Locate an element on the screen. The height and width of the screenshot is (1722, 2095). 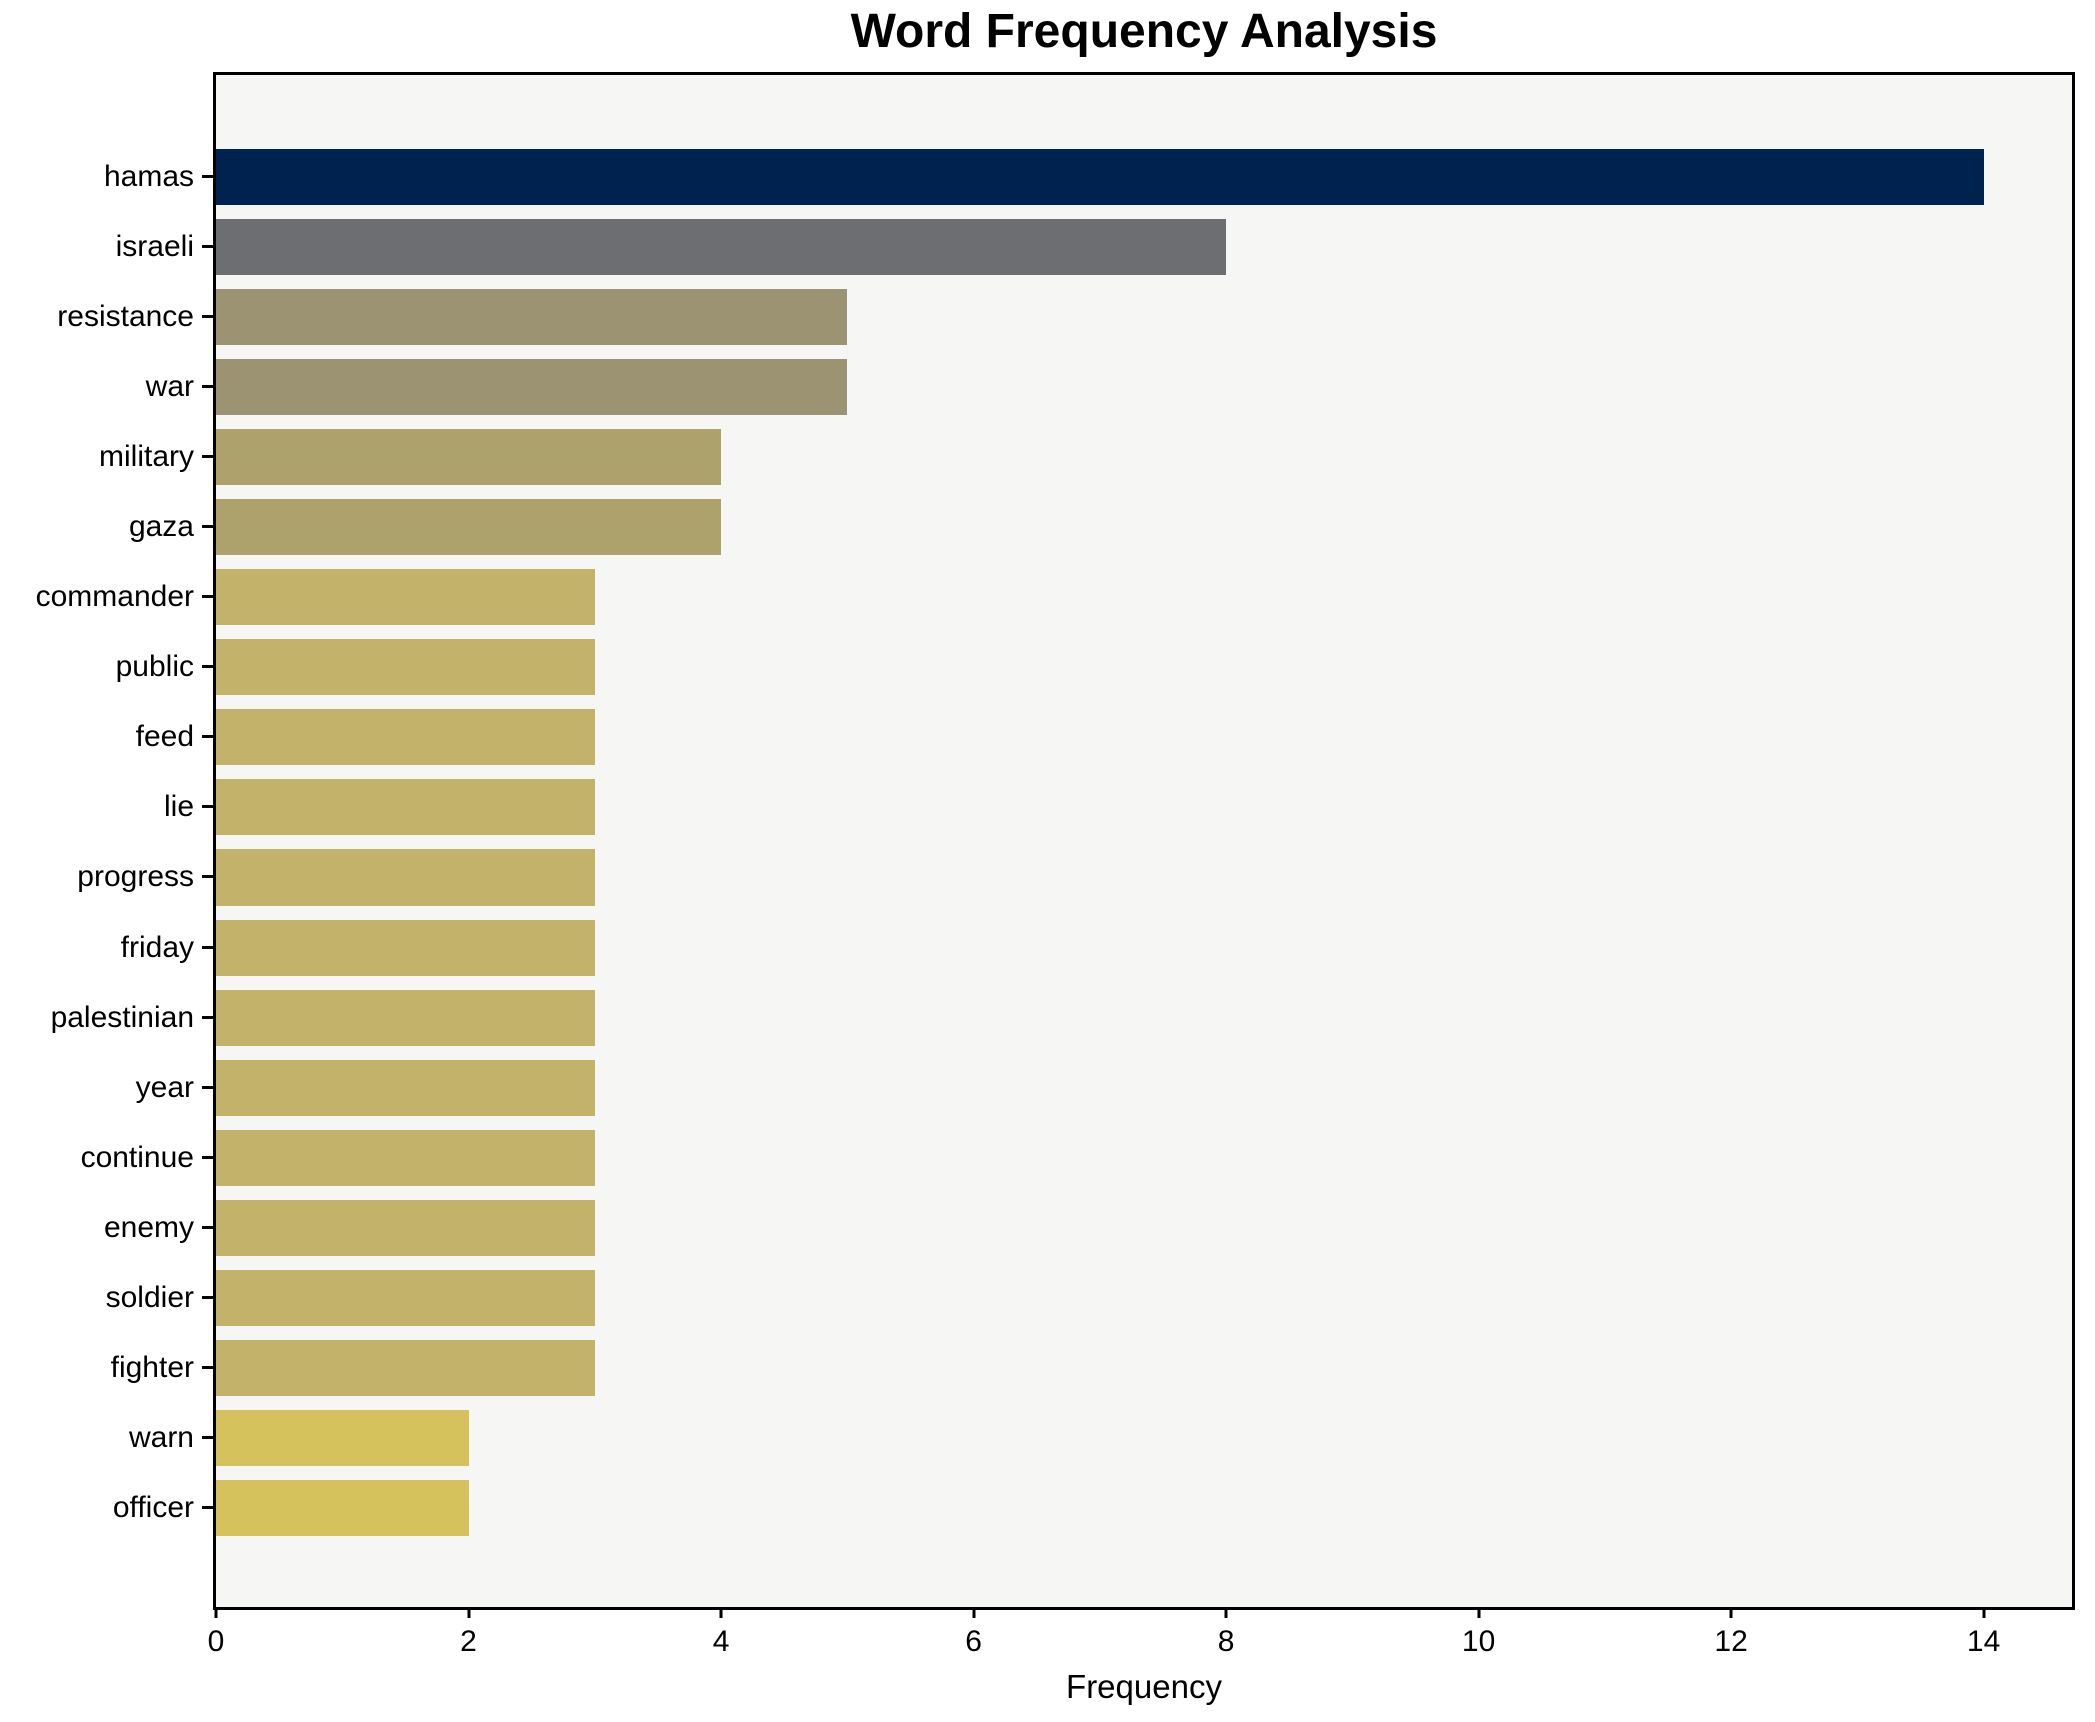
bar-warn is located at coordinates (342, 1437).